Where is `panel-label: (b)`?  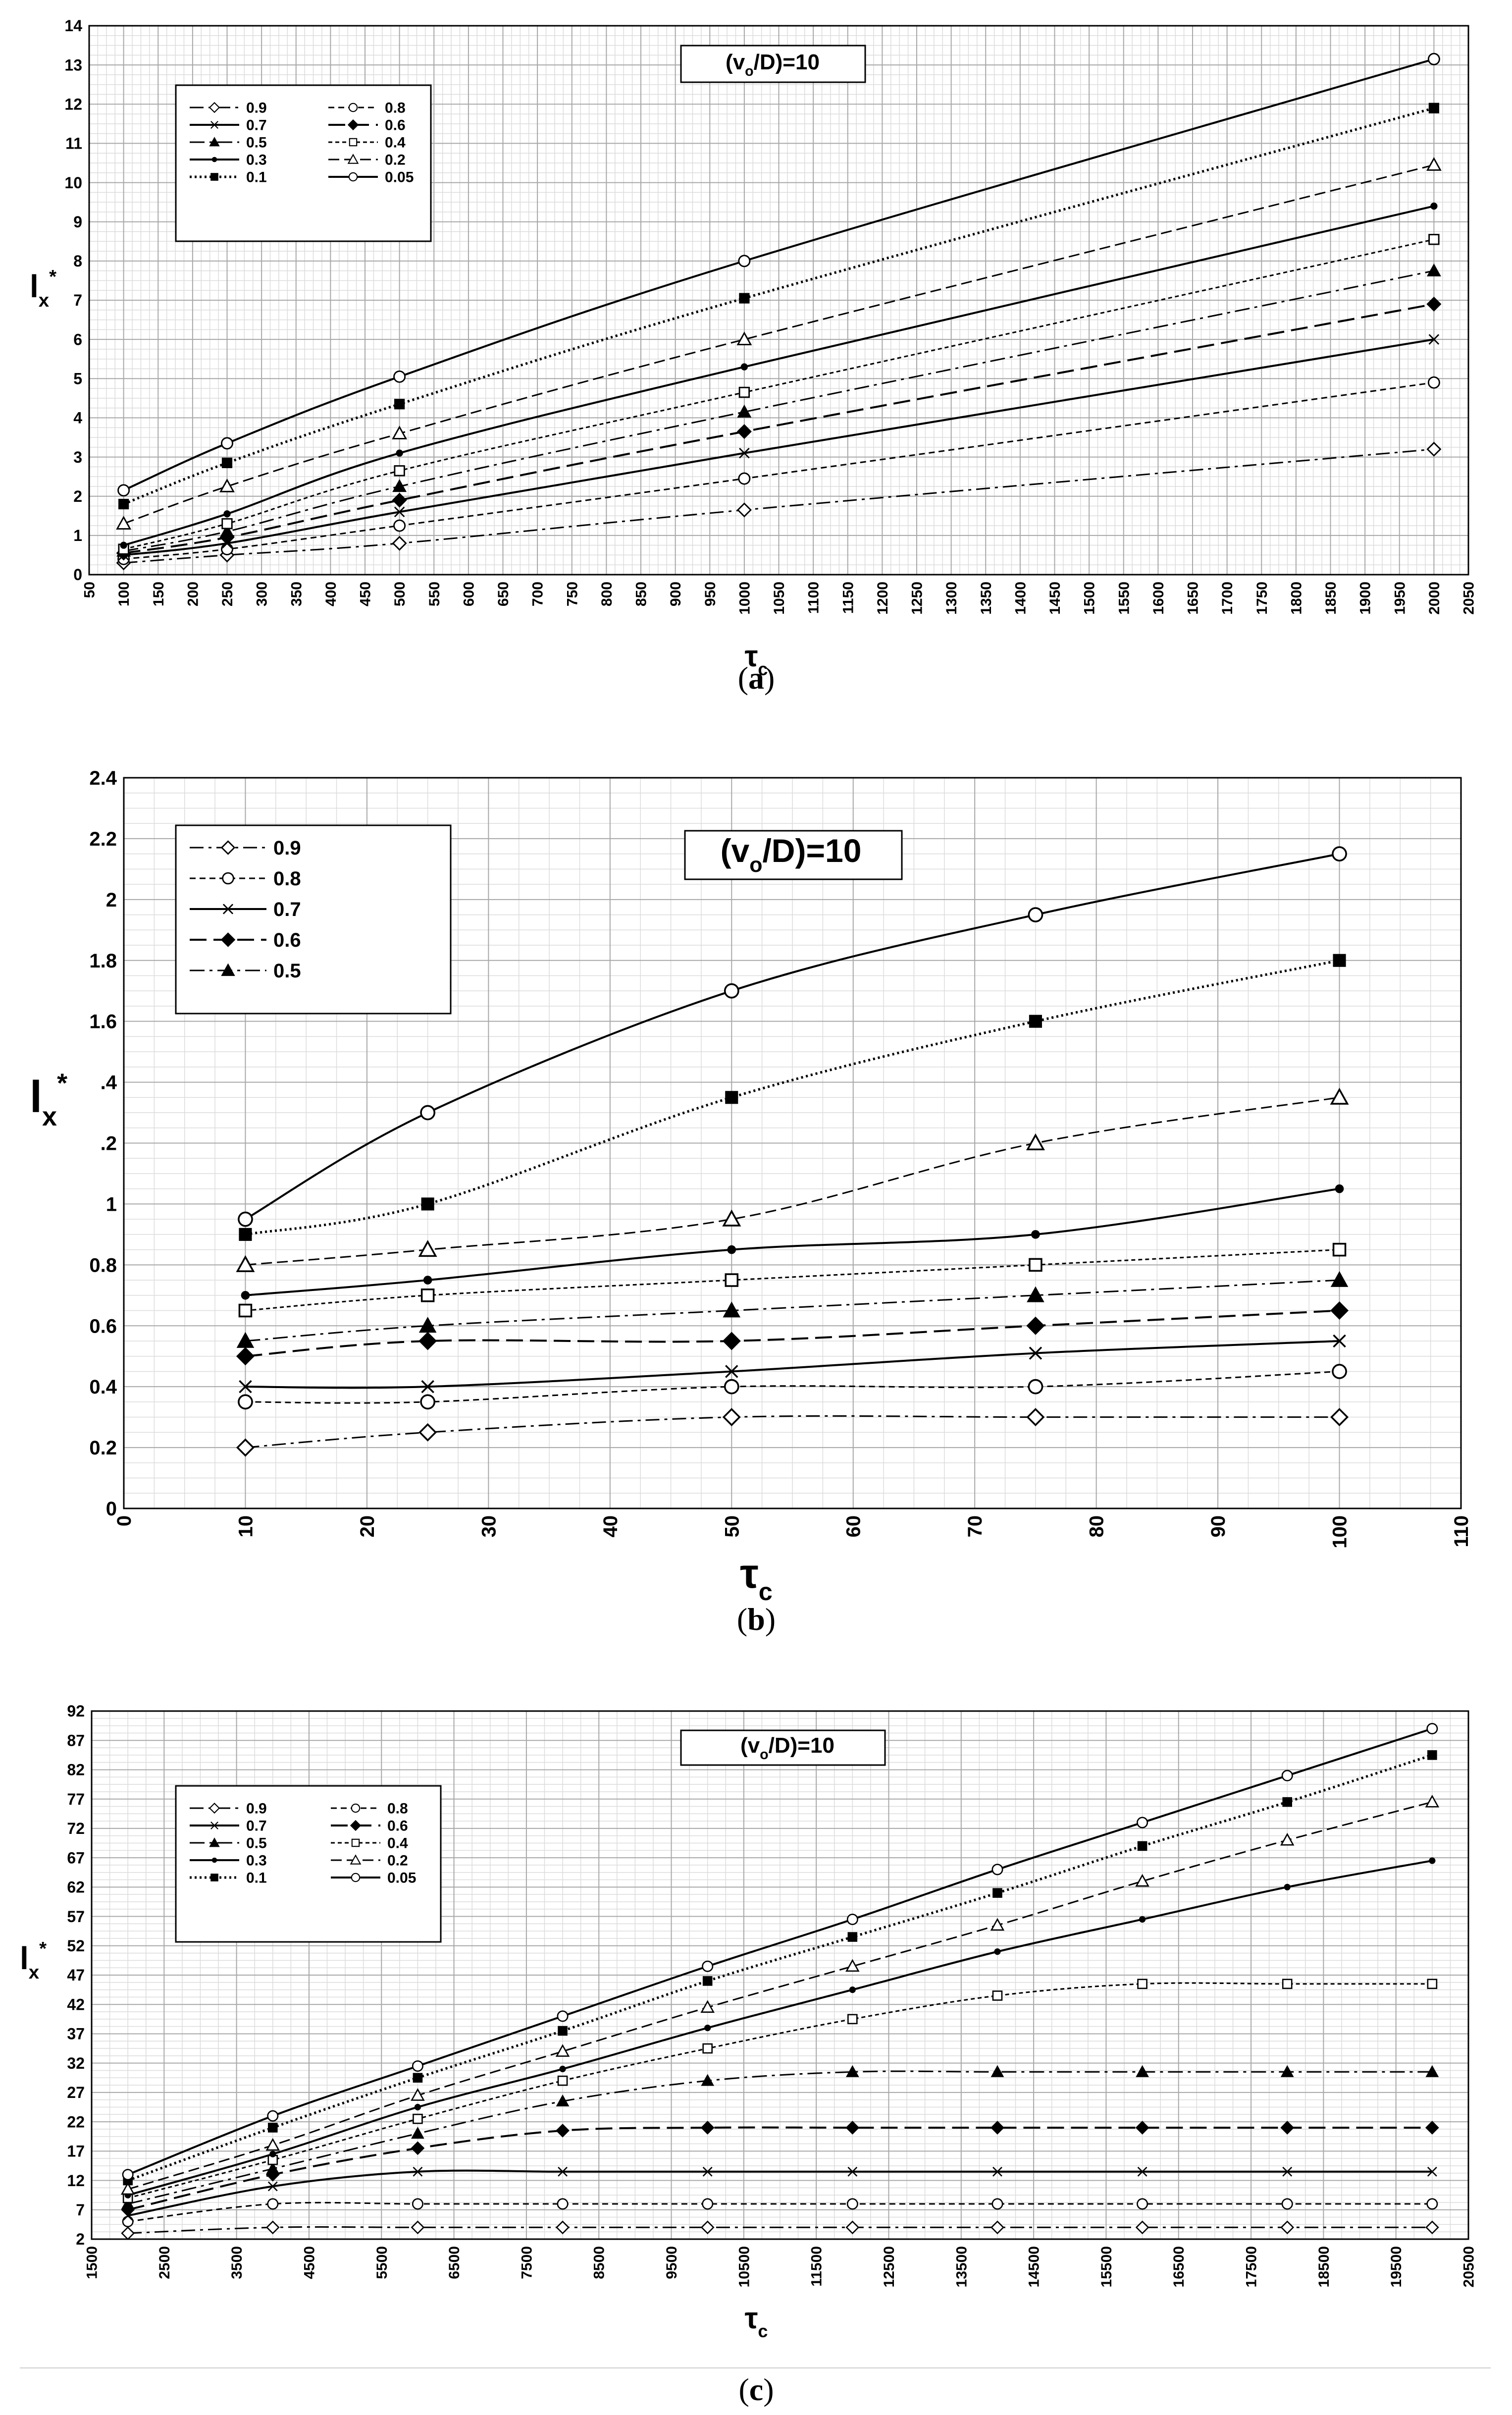 panel-label: (b) is located at coordinates (756, 1619).